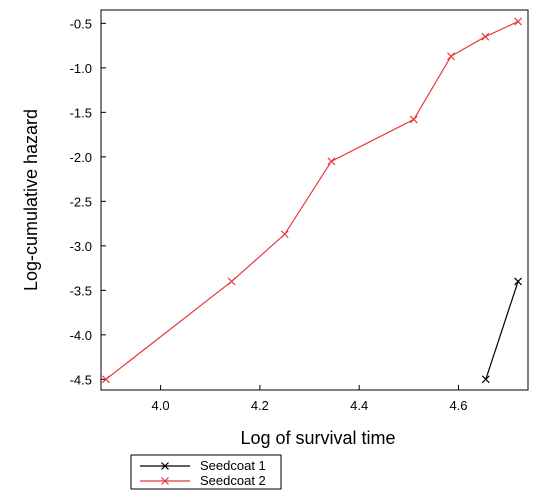  I want to click on y-tick-label: -1.5, so click(81, 112).